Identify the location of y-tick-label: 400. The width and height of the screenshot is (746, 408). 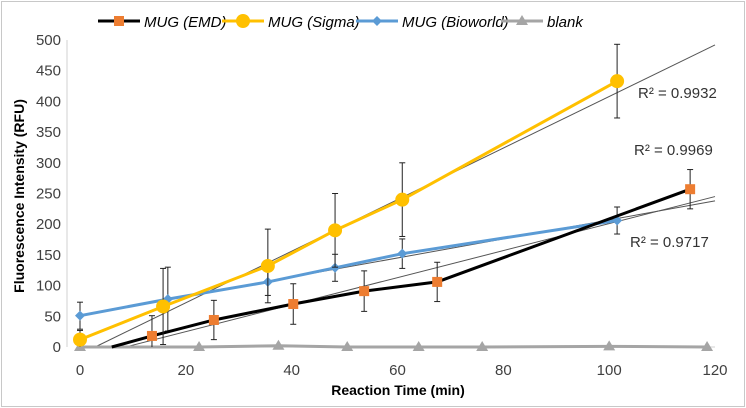
(48, 101).